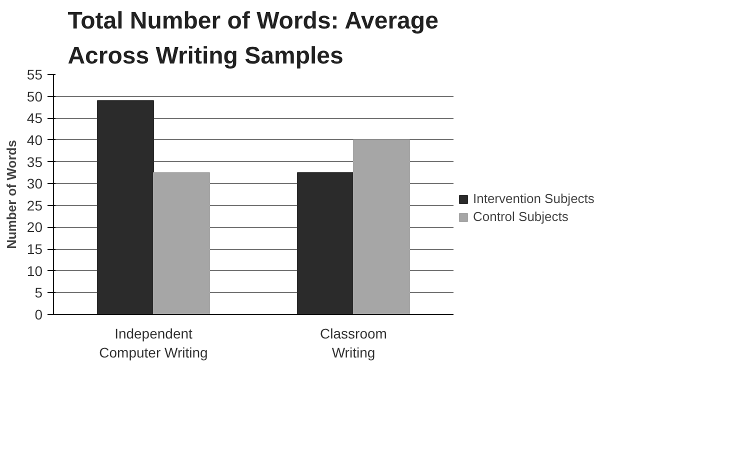 Image resolution: width=736 pixels, height=449 pixels. What do you see at coordinates (34, 184) in the screenshot?
I see `y-tick-label: 30` at bounding box center [34, 184].